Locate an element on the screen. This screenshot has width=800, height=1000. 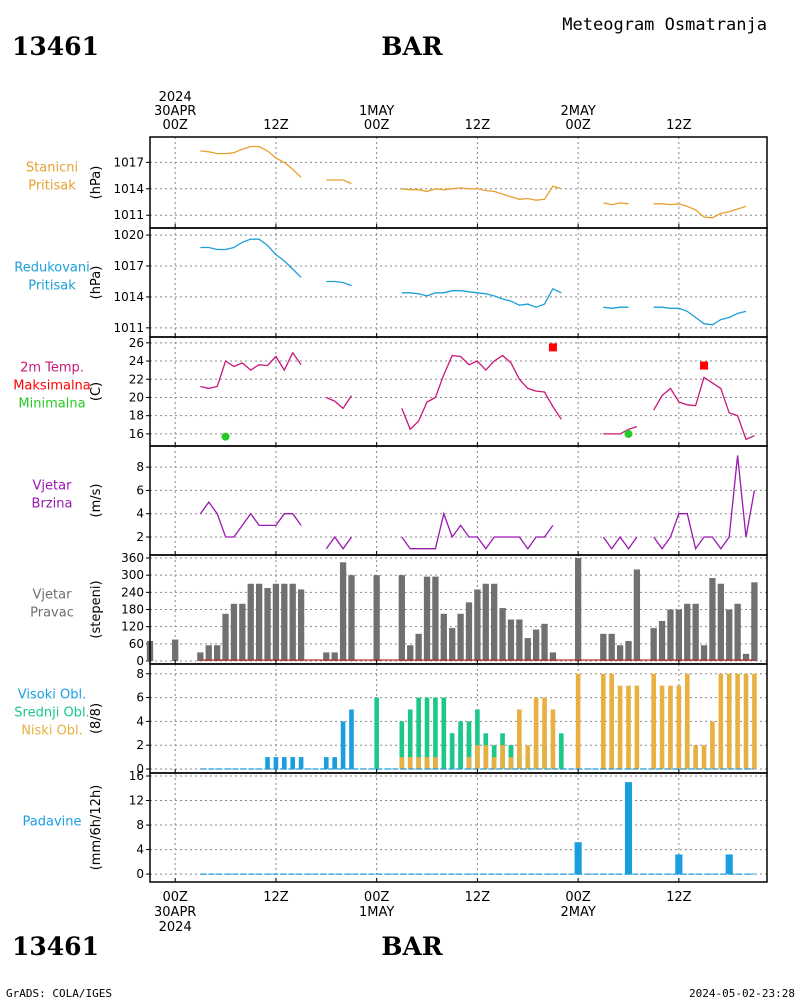
y-tick-label: 1014 is located at coordinates (128, 189).